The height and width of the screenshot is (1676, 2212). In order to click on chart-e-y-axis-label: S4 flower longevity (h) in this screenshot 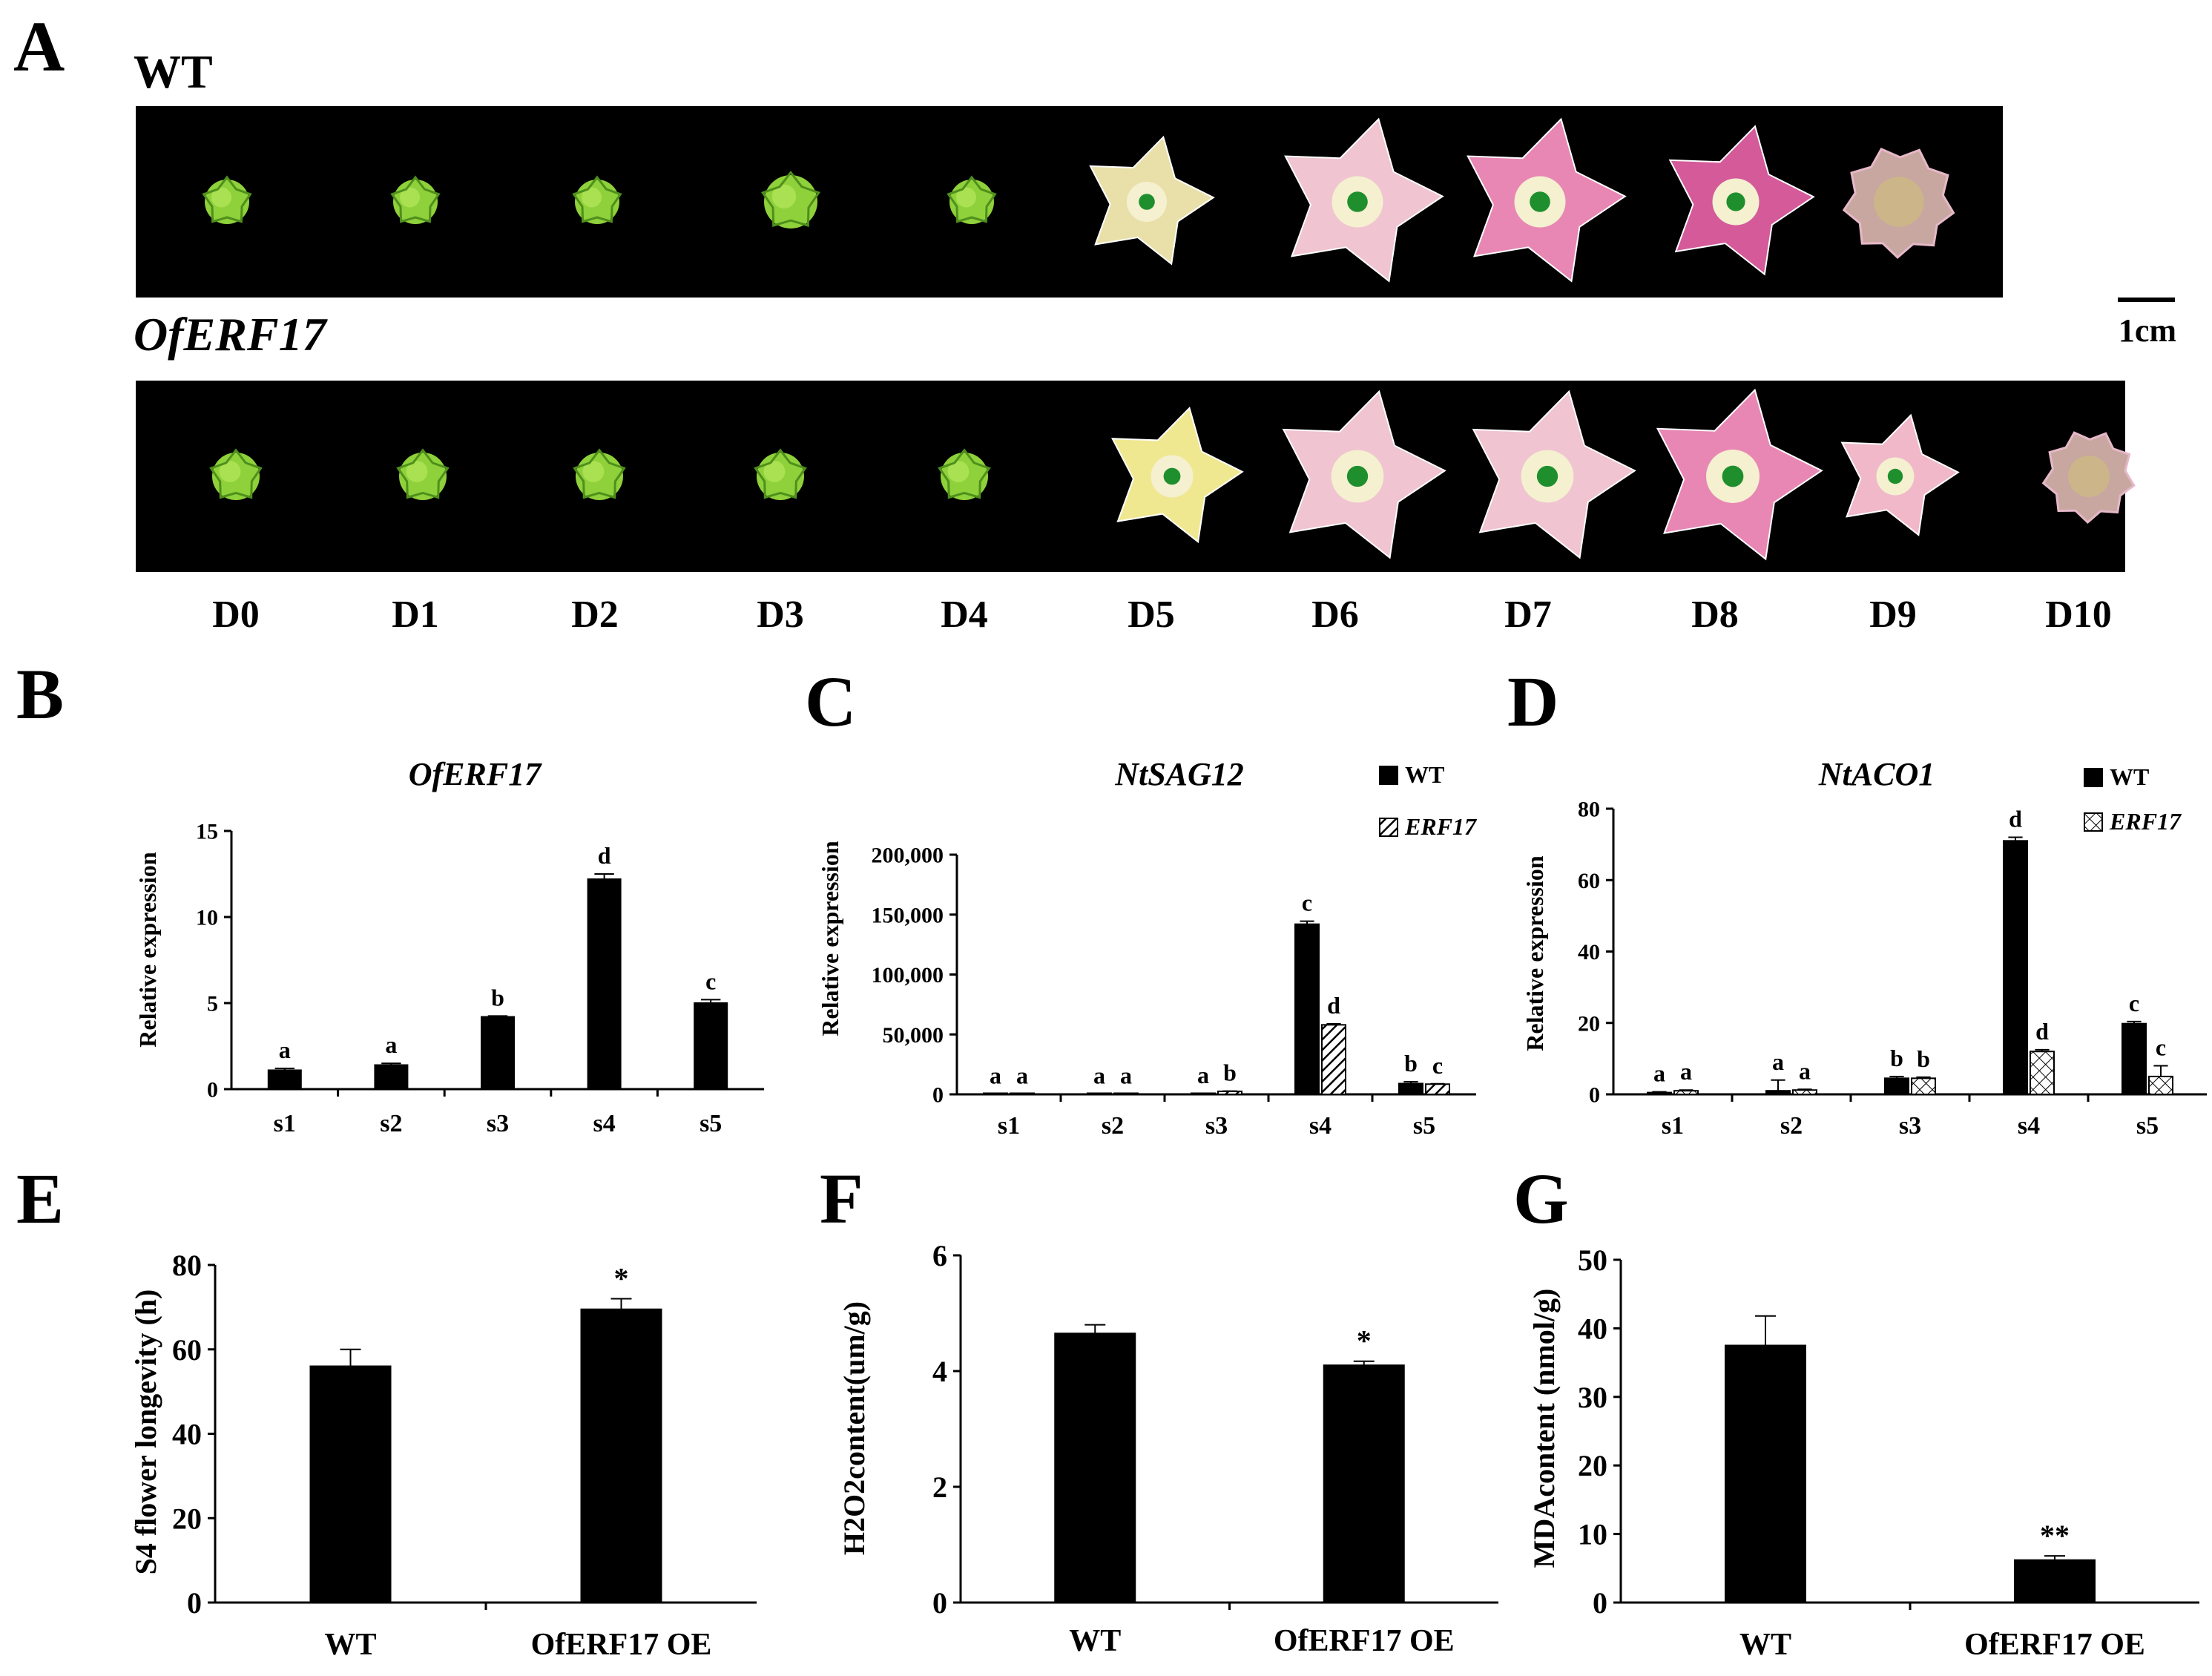, I will do `click(146, 1432)`.